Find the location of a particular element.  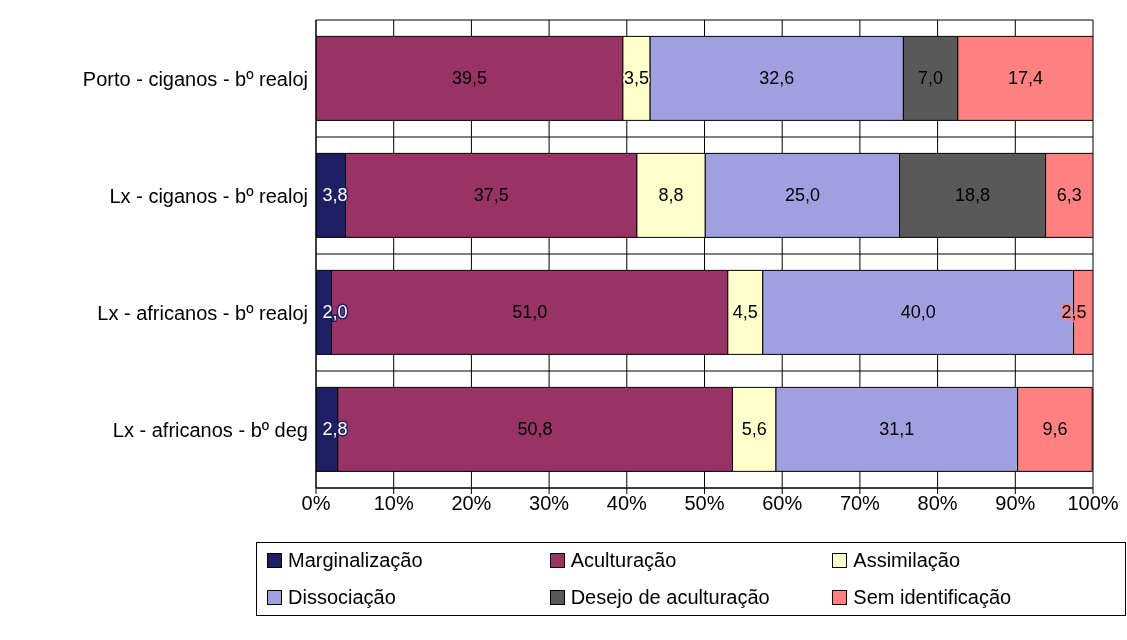

data-label: 17,4 is located at coordinates (1025, 78).